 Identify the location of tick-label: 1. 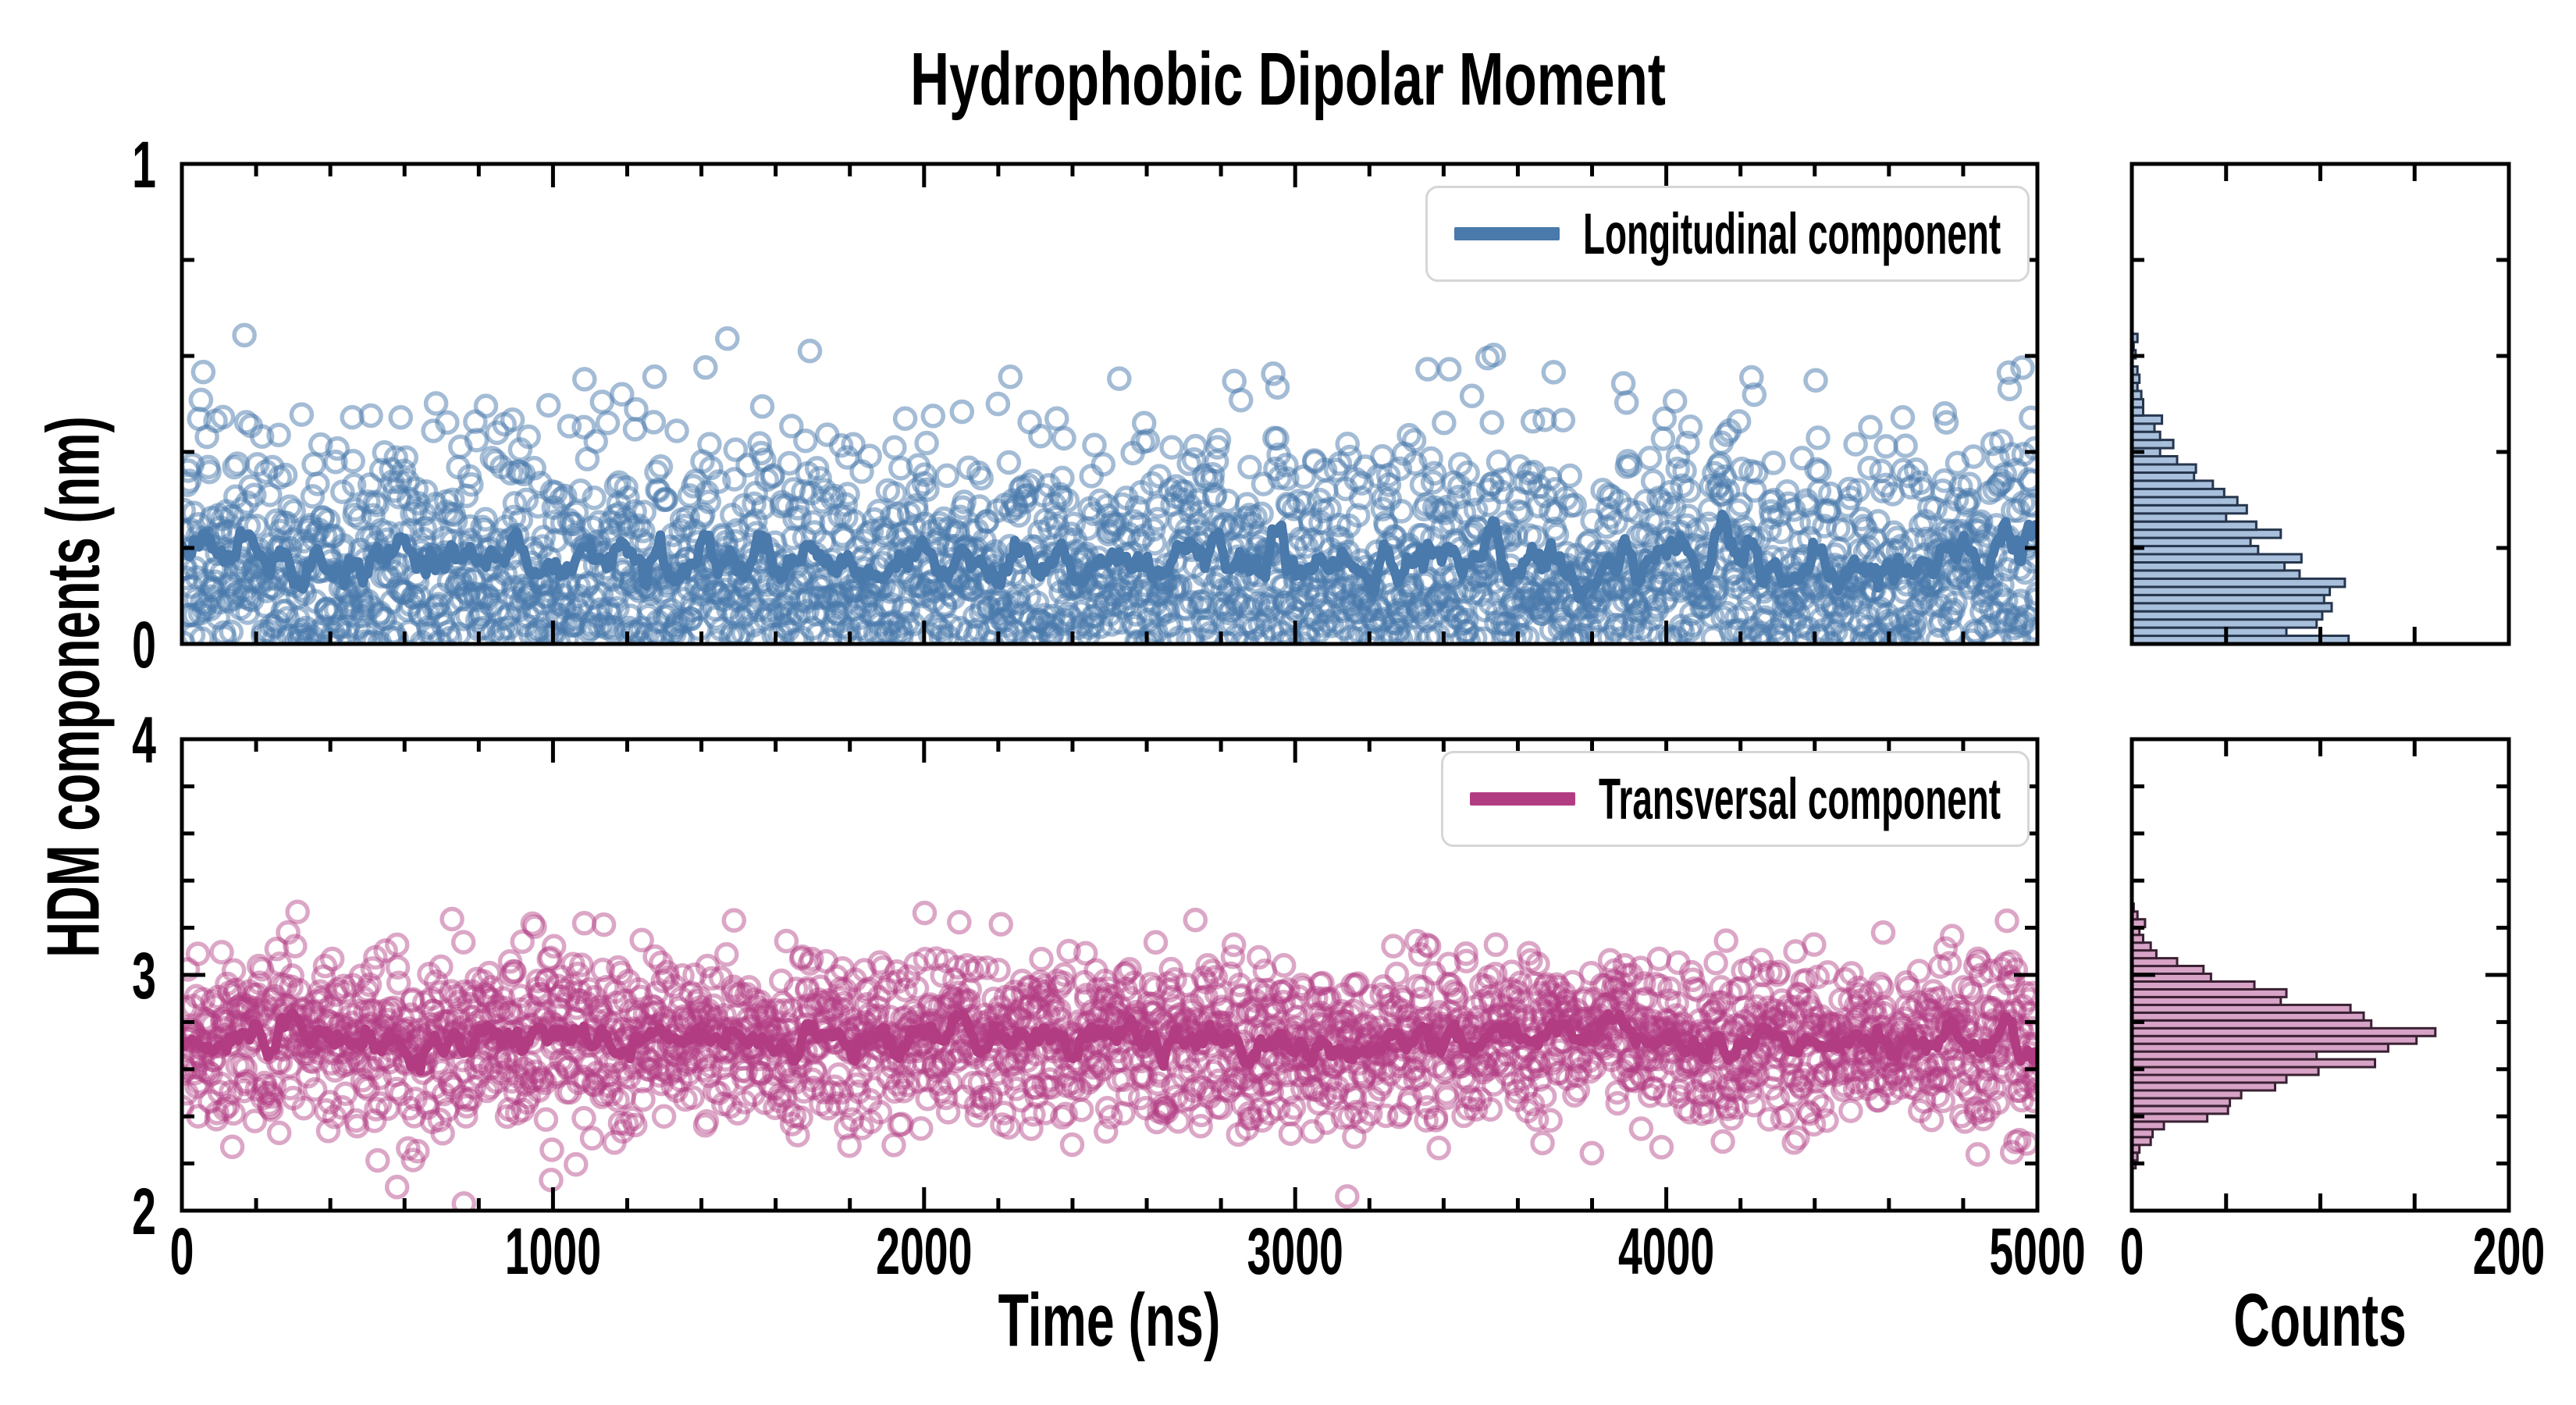
(144, 166).